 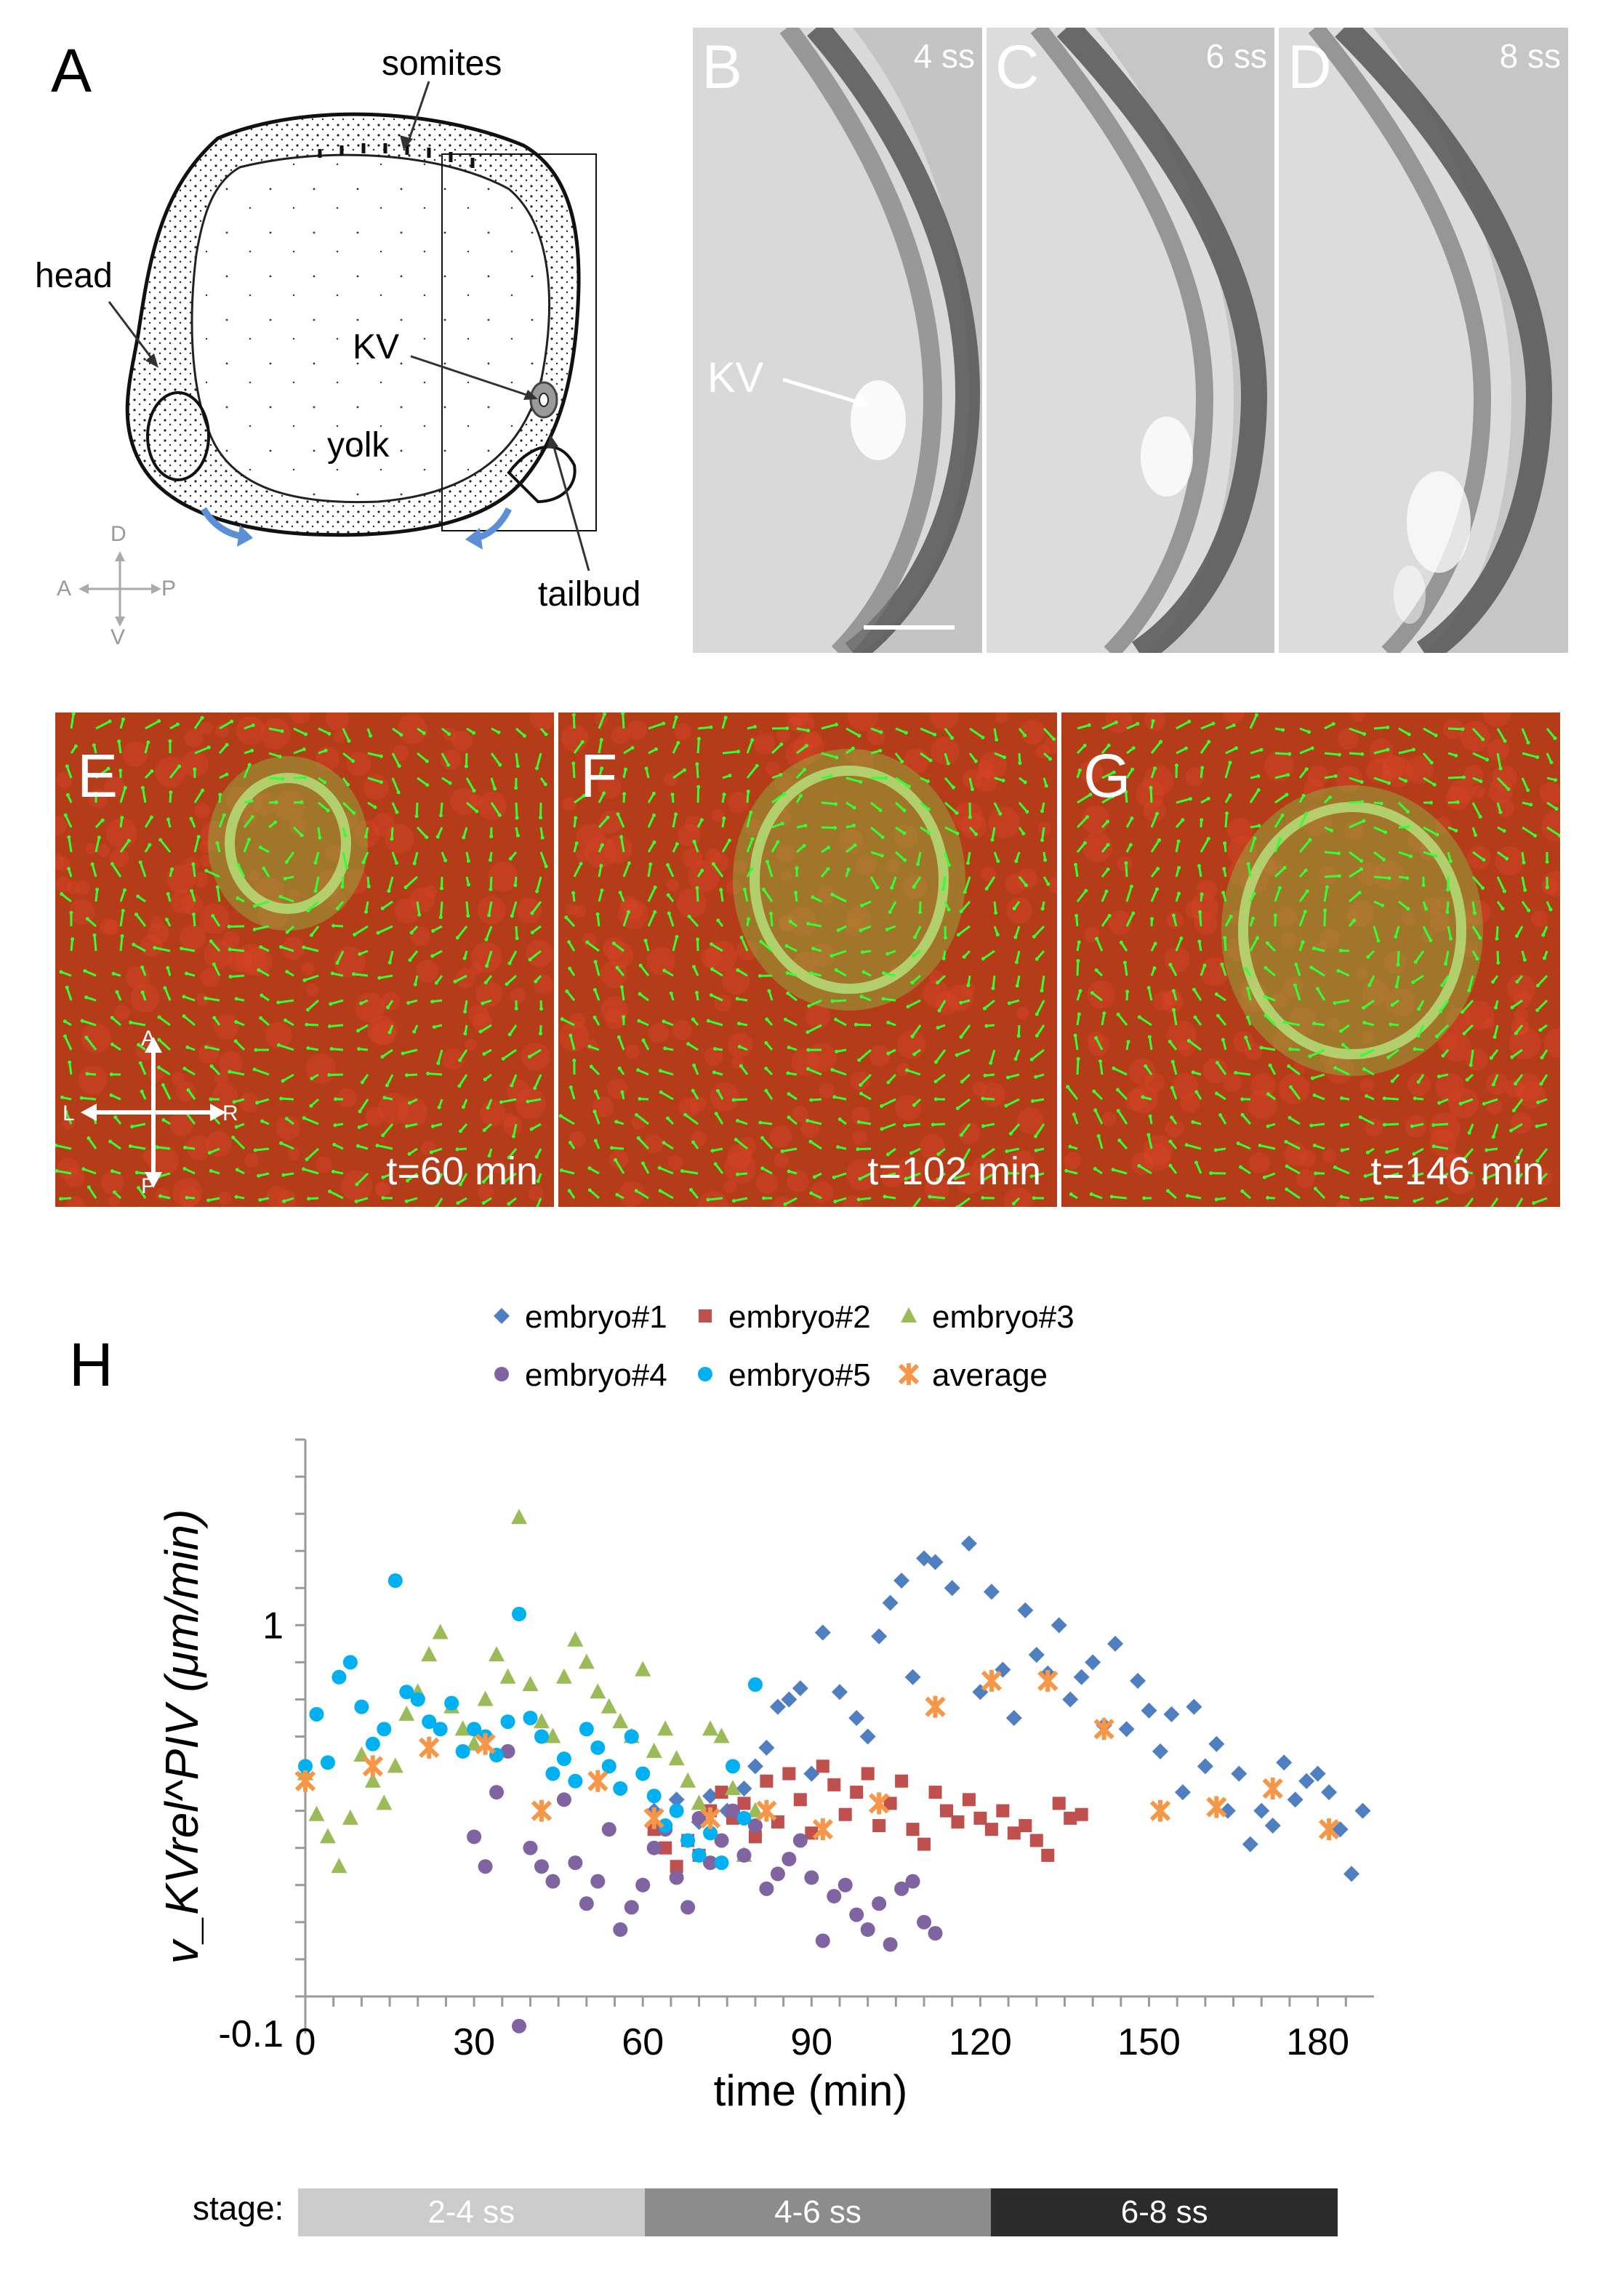 What do you see at coordinates (1149, 2042) in the screenshot?
I see `x-tick-label: 150` at bounding box center [1149, 2042].